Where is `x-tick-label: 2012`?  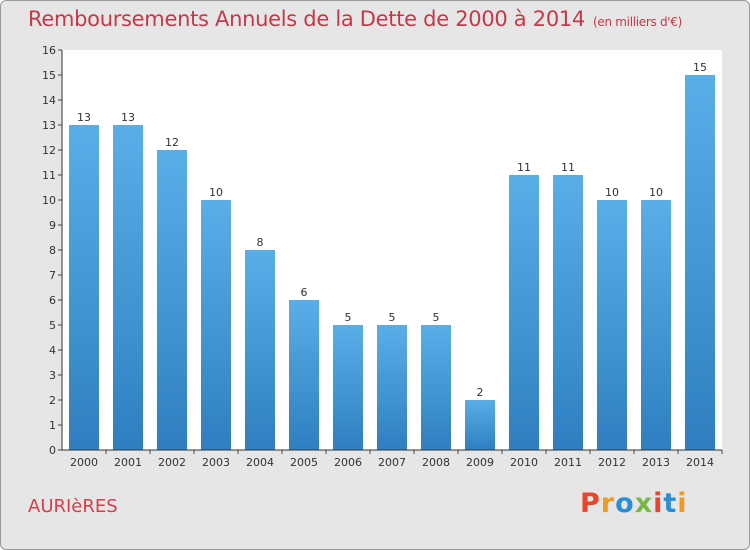
x-tick-label: 2012 is located at coordinates (612, 462).